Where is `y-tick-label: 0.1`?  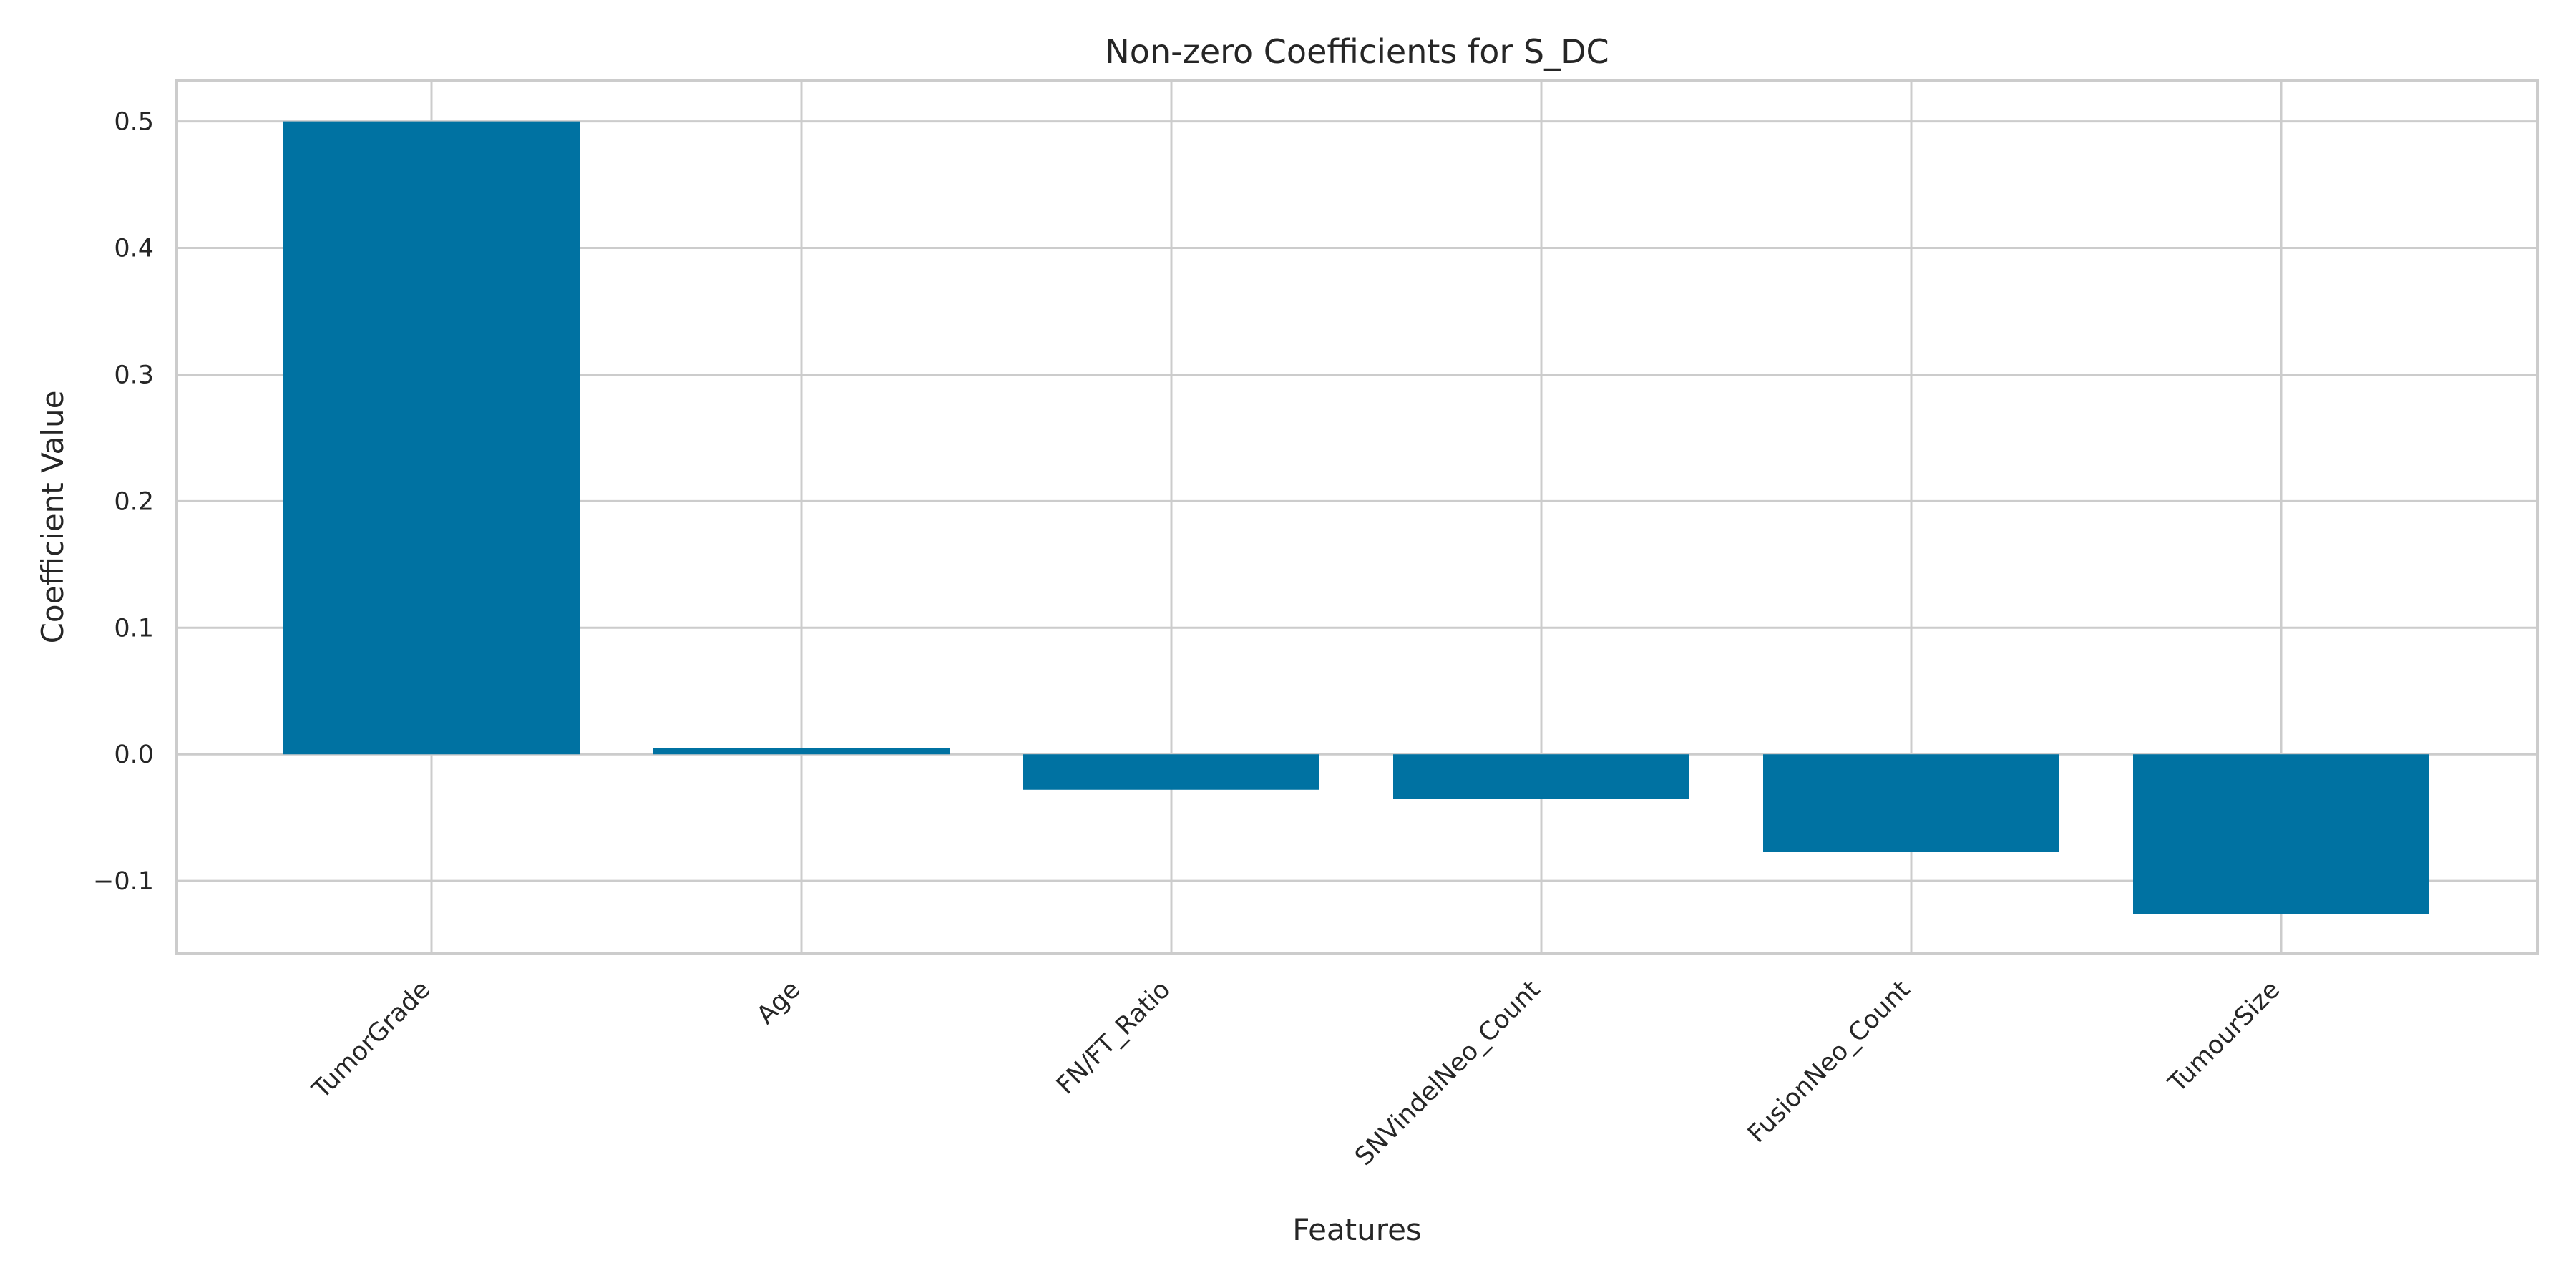
y-tick-label: 0.1 is located at coordinates (134, 628).